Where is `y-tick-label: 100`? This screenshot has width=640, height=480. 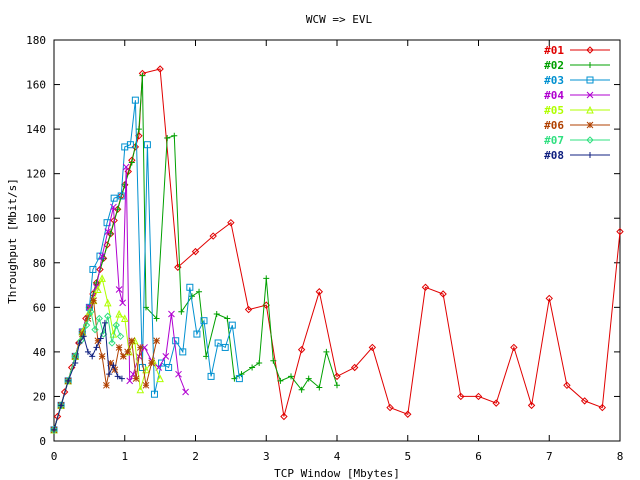
y-tick-label: 100 is located at coordinates (36, 218).